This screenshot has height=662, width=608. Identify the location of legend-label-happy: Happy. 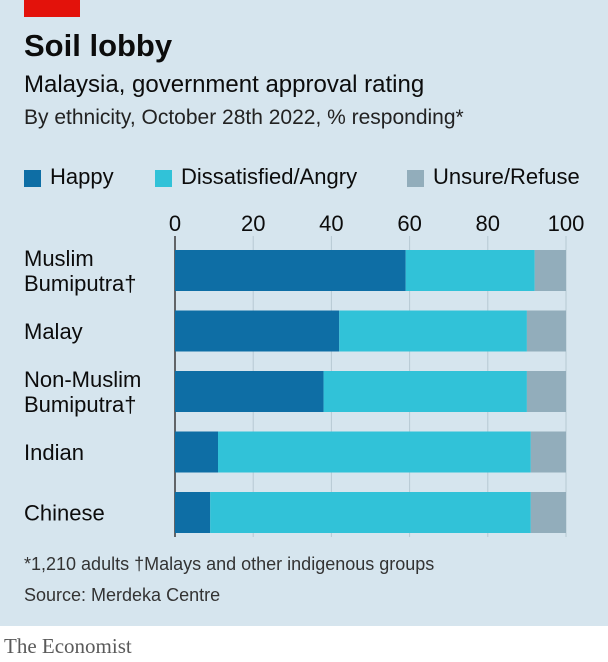
(82, 176).